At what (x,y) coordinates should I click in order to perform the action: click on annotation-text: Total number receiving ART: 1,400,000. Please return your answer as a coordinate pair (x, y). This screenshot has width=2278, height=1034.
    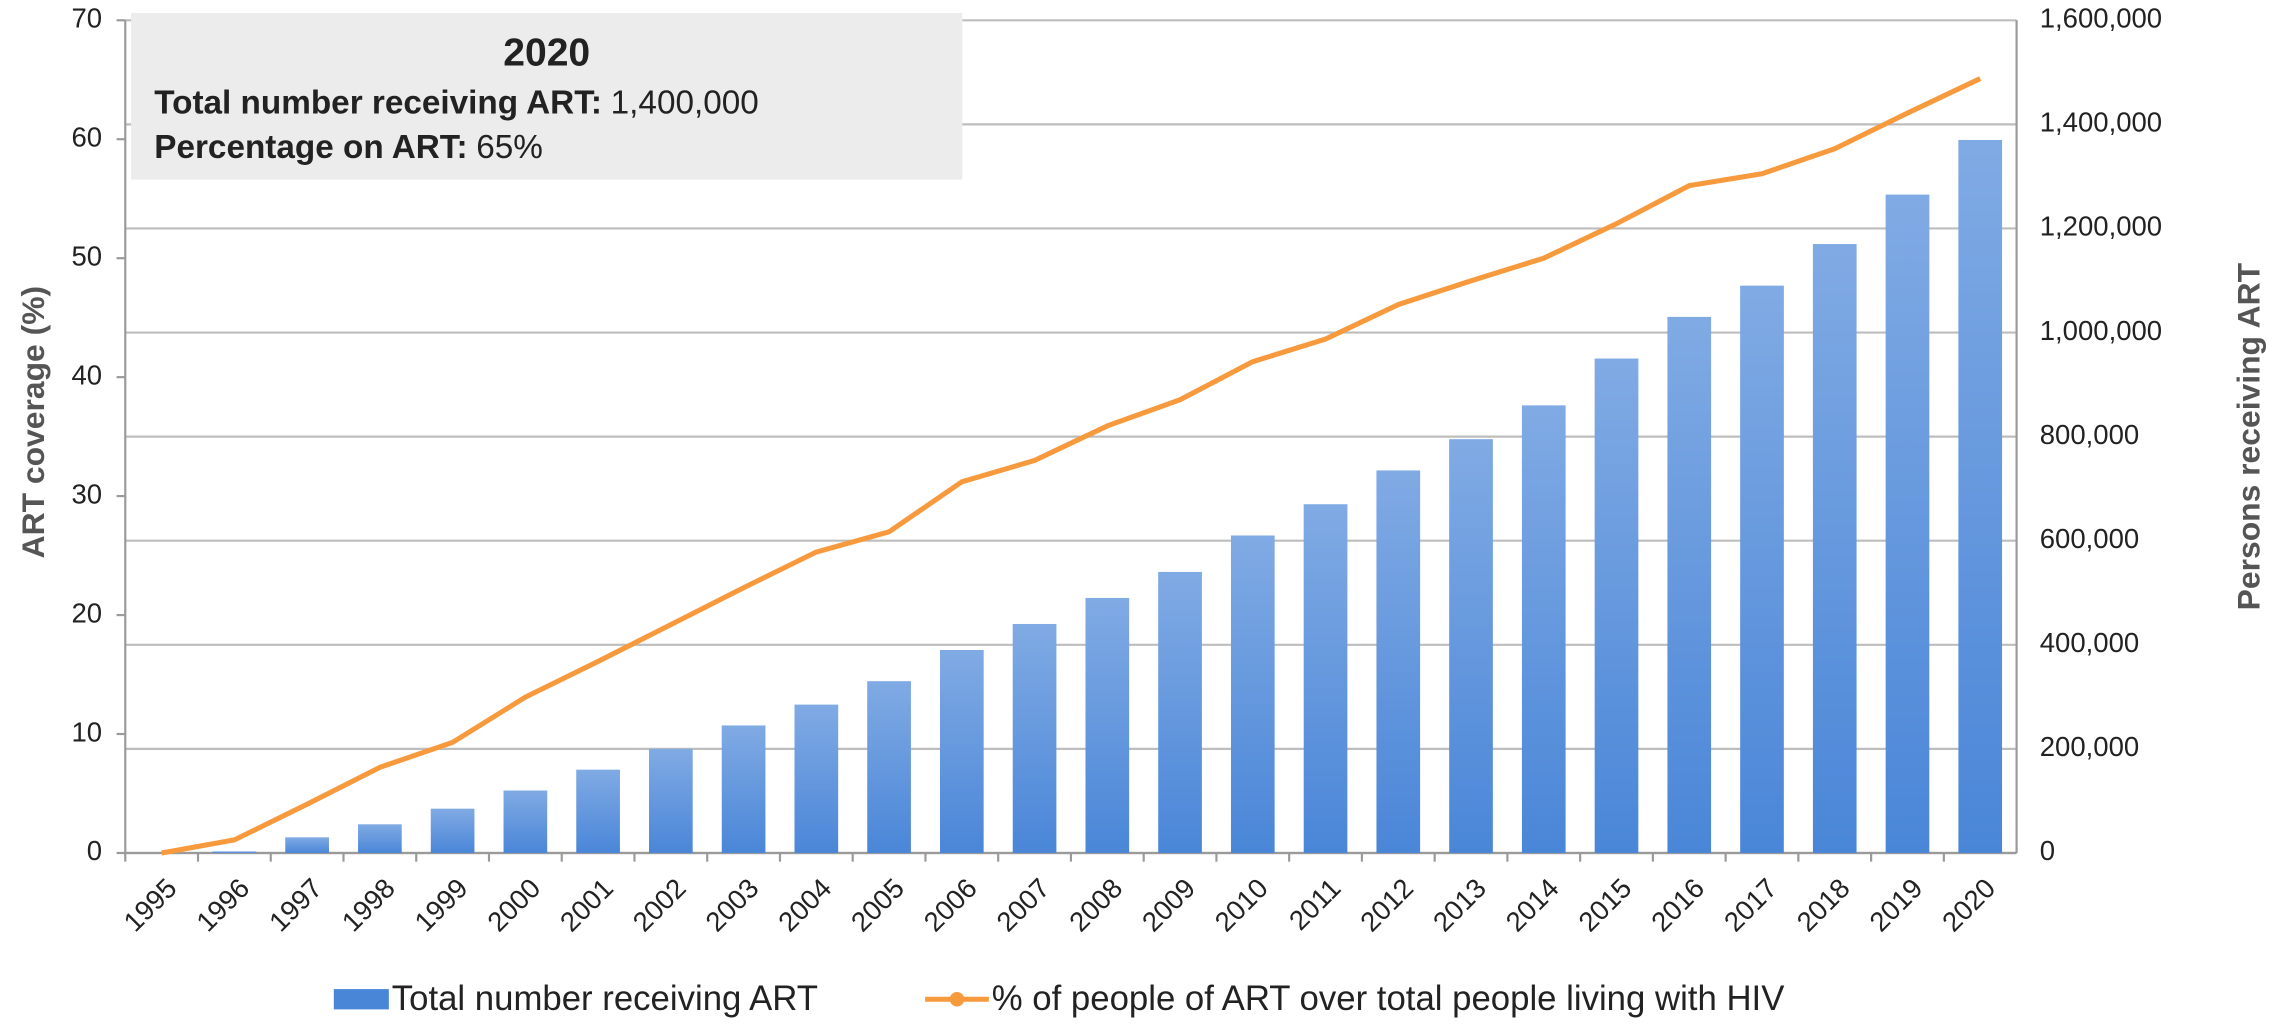
    Looking at the image, I should click on (456, 102).